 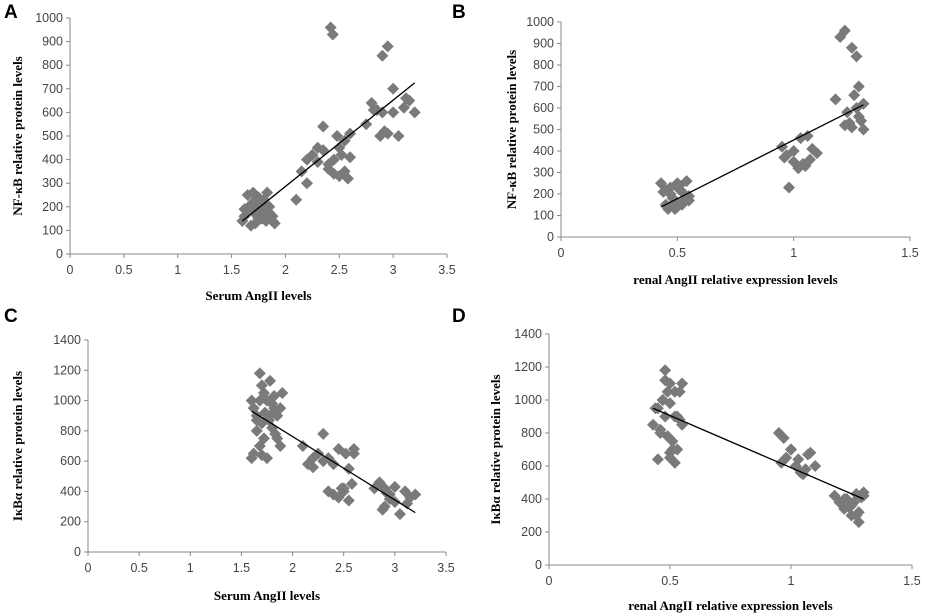 I want to click on x-axis-title: renal AngII relative expression levels, so click(x=735, y=279).